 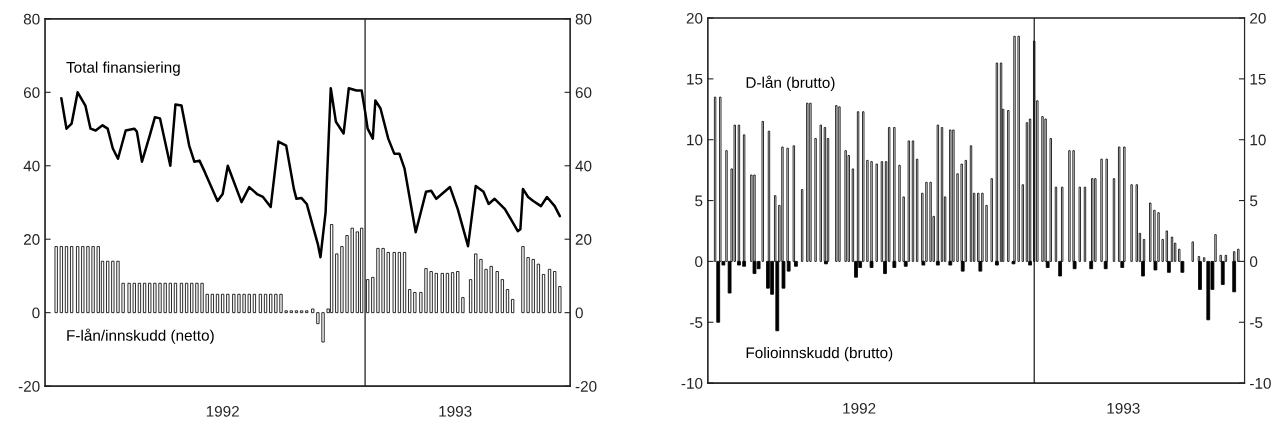 What do you see at coordinates (31, 93) in the screenshot?
I see `y-tick-label: 60` at bounding box center [31, 93].